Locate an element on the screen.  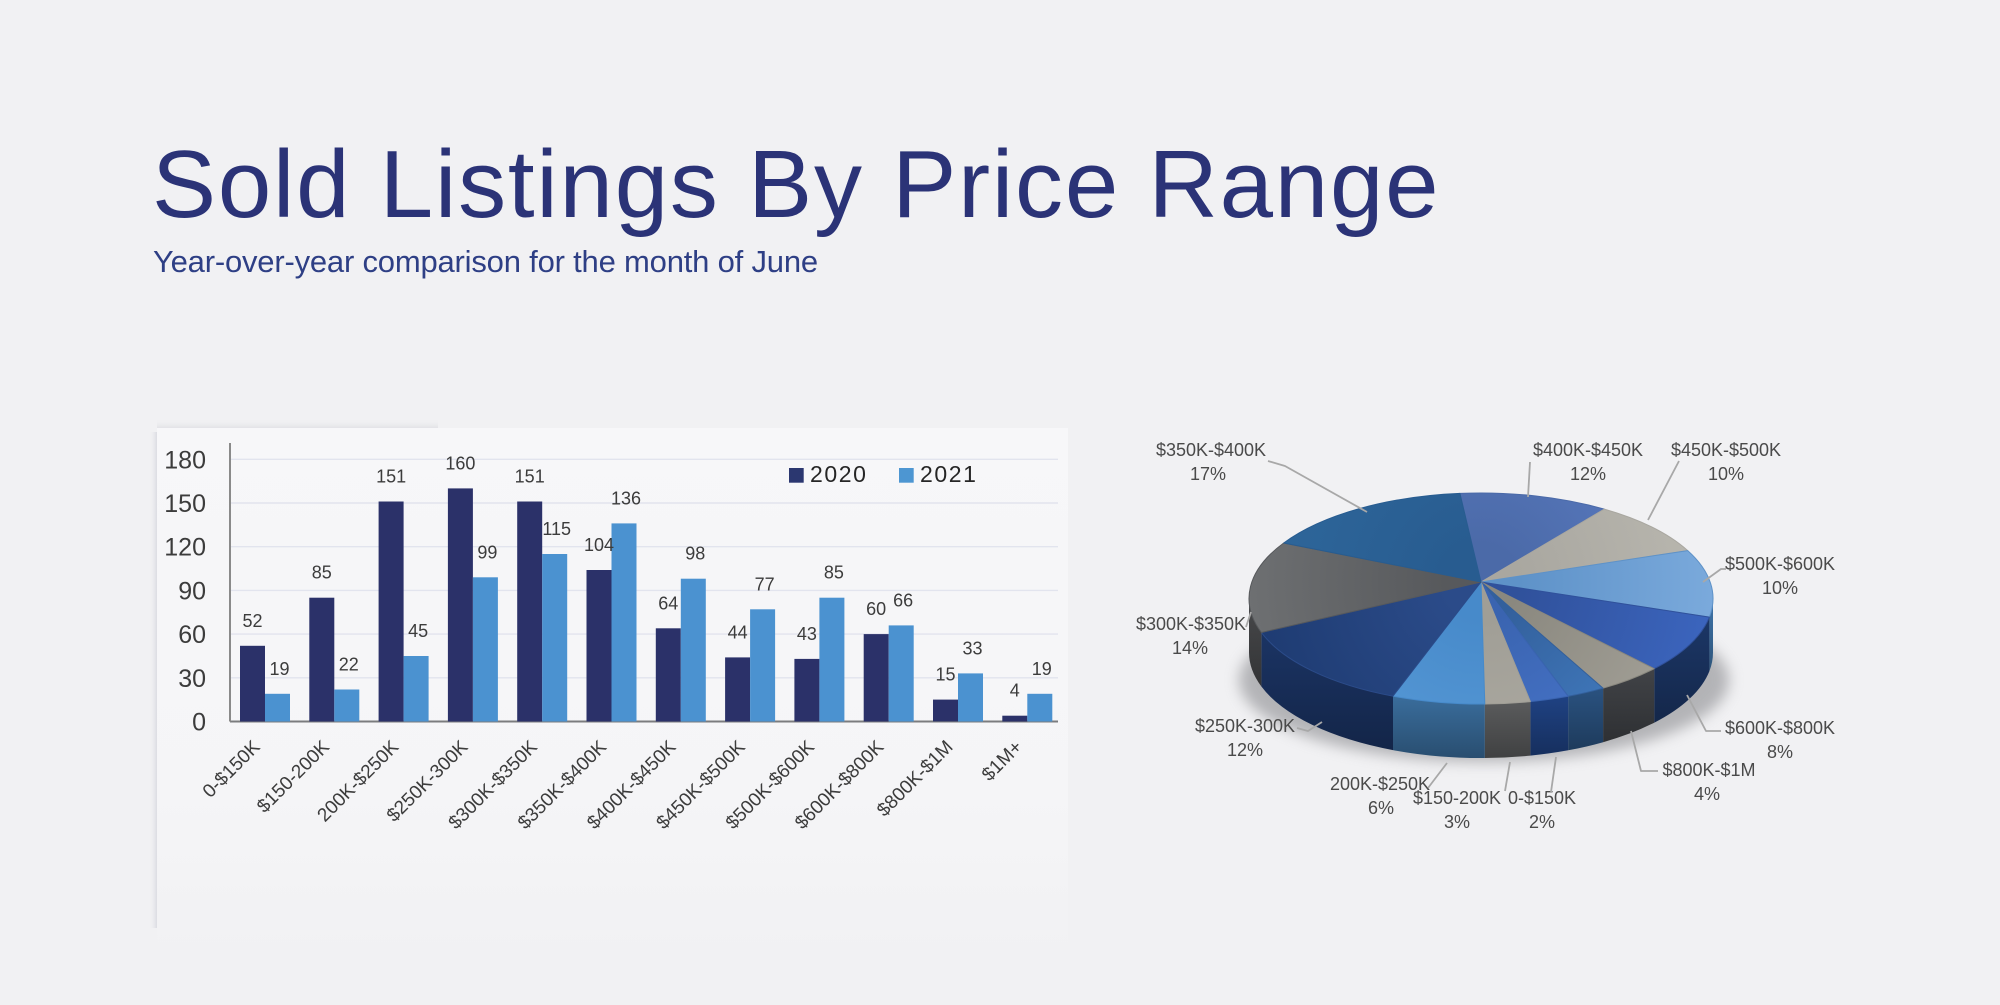
svg-text: 77 is located at coordinates (765, 584).